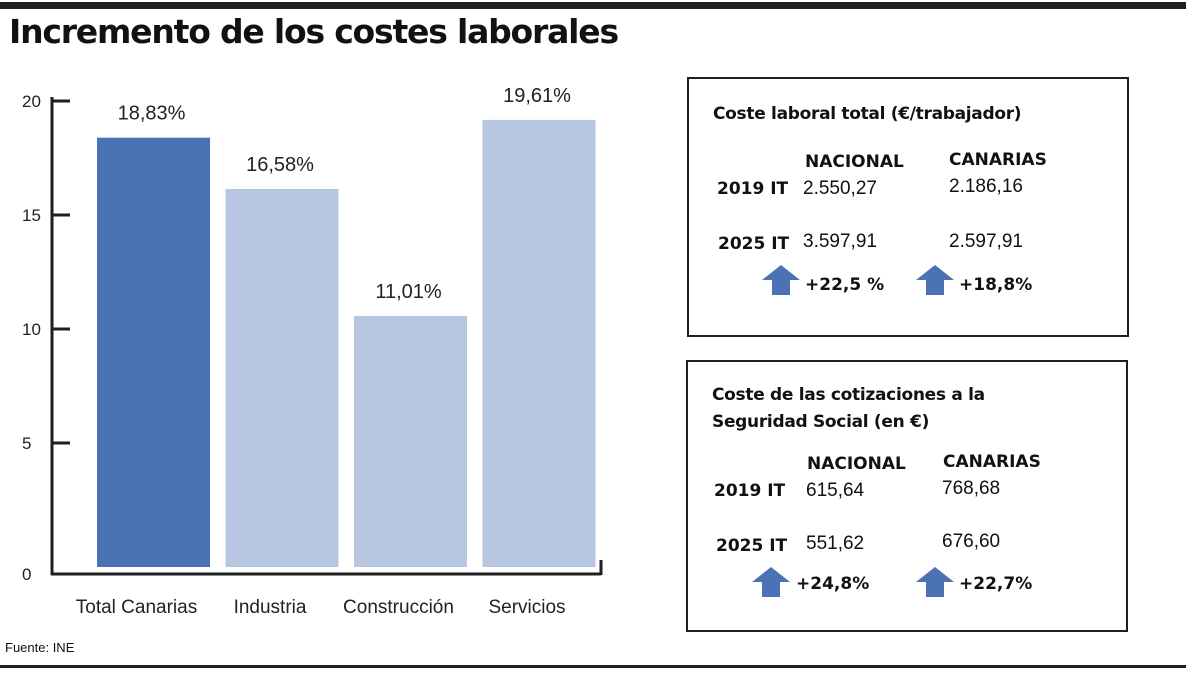 The width and height of the screenshot is (1200, 675). I want to click on y-tick-label: 0, so click(26, 574).